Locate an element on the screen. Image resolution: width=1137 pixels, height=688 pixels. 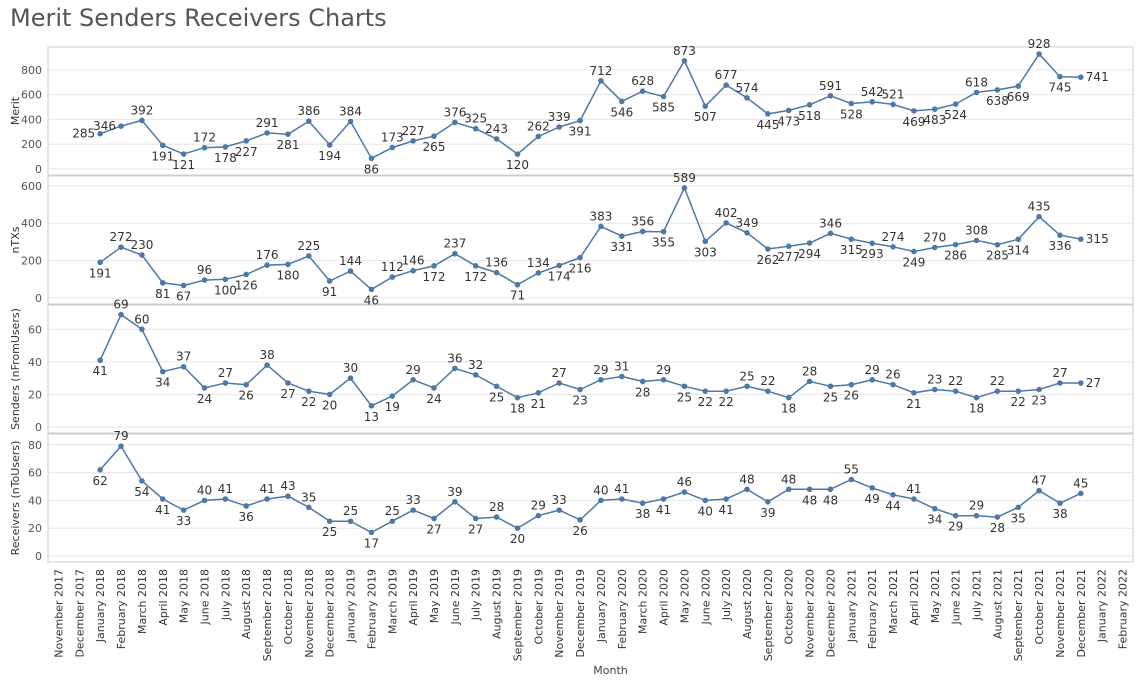
x-tick-label: September 2020 is located at coordinates (768, 615).